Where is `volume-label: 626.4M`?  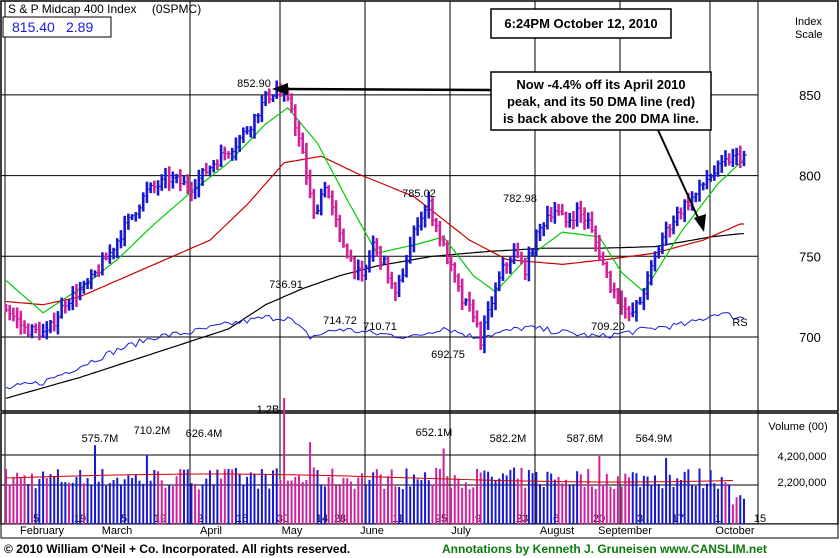
volume-label: 626.4M is located at coordinates (204, 434).